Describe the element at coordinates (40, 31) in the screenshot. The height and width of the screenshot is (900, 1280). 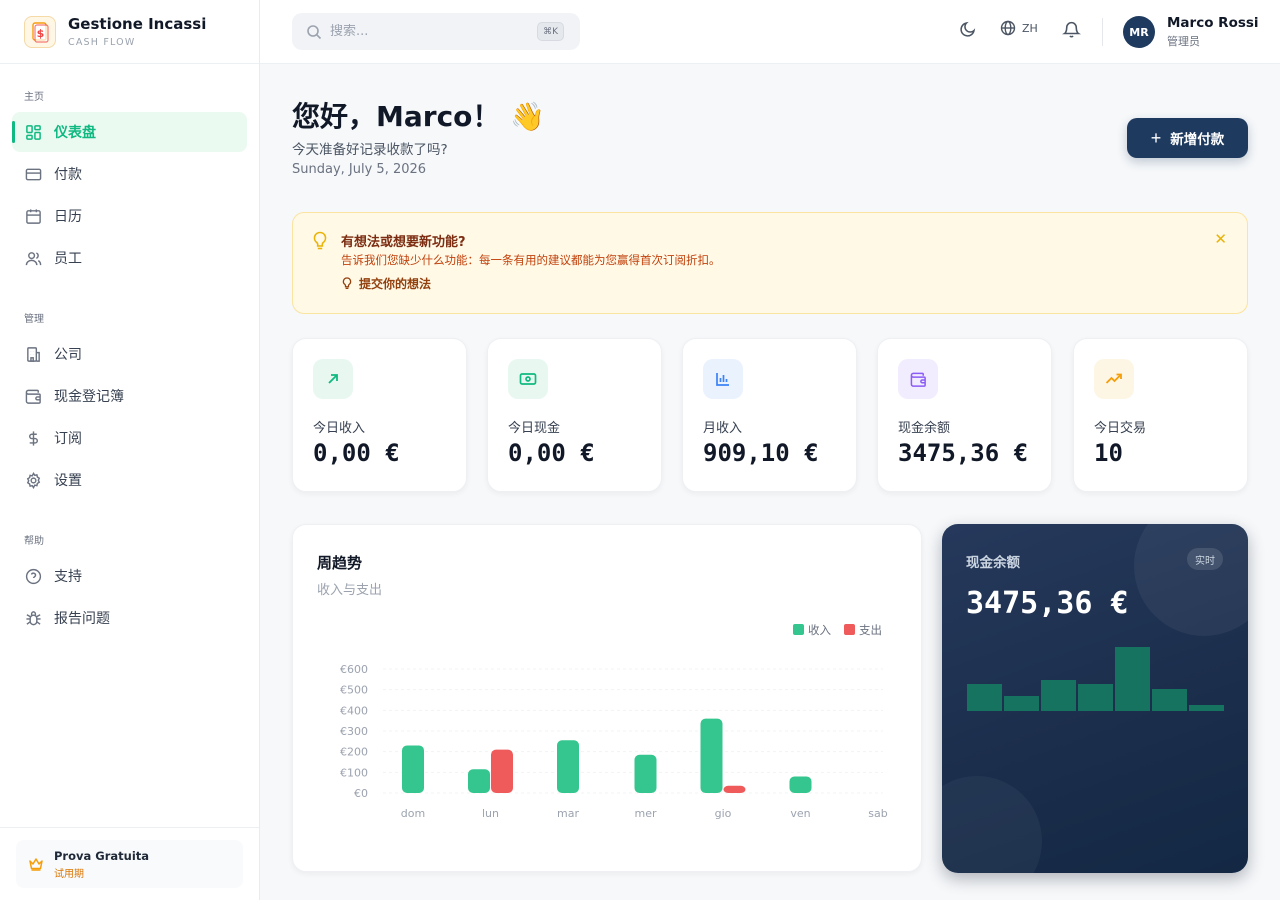
I see `logo-icon: $` at that location.